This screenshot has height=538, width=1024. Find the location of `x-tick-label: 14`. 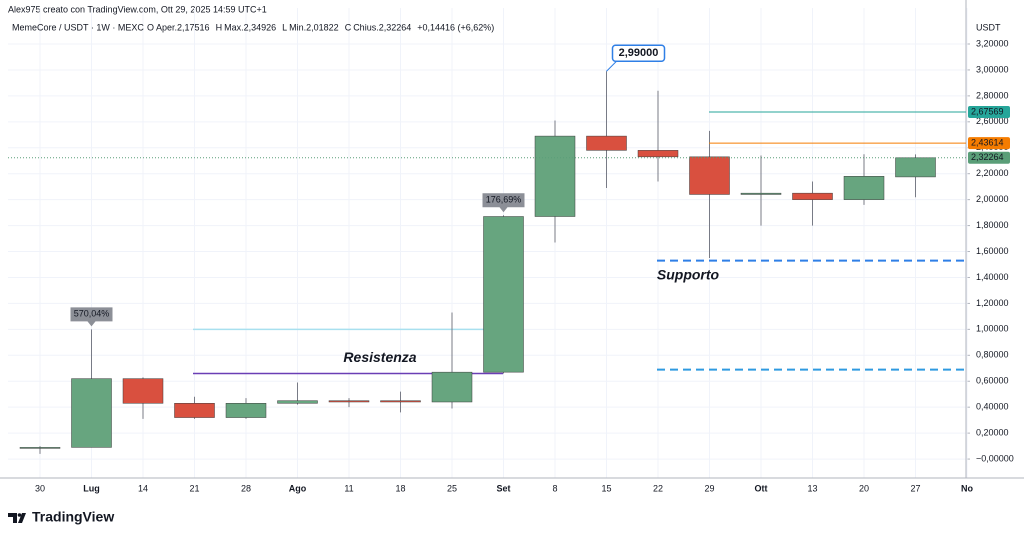

x-tick-label: 14 is located at coordinates (143, 488).